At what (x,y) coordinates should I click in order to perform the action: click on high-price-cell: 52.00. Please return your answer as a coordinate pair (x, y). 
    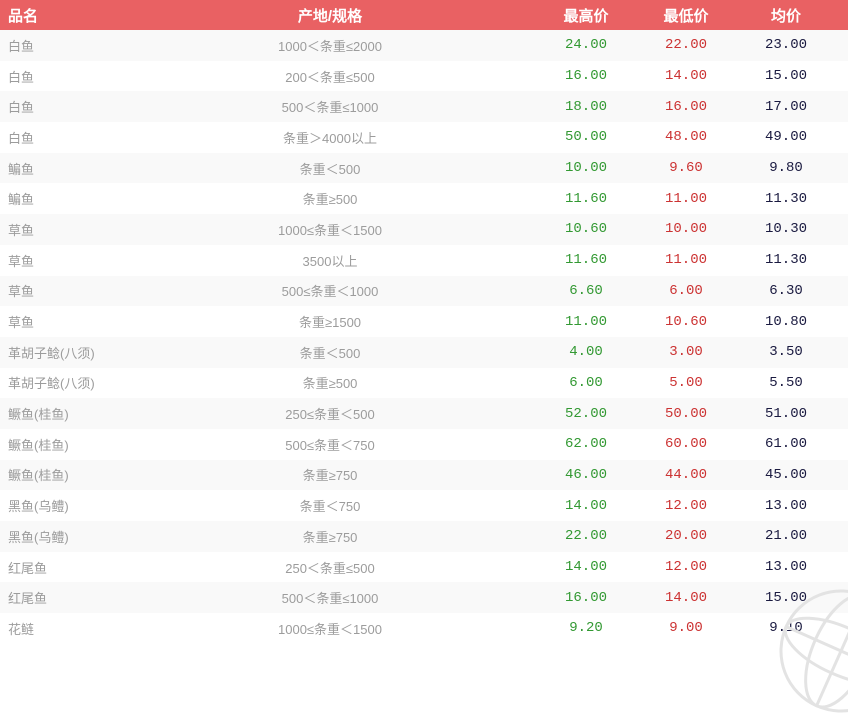
    Looking at the image, I should click on (585, 413).